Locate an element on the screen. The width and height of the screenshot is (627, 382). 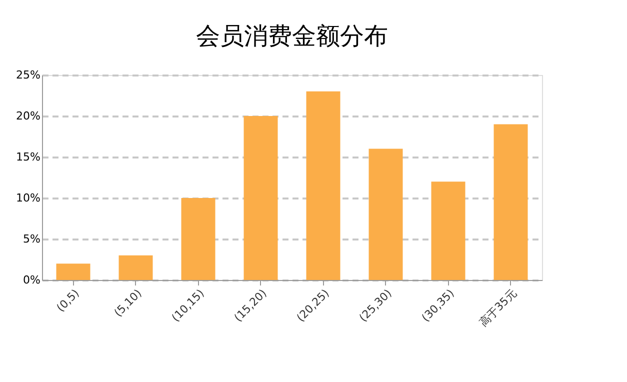
y-tick-label: 0% is located at coordinates (31, 280).